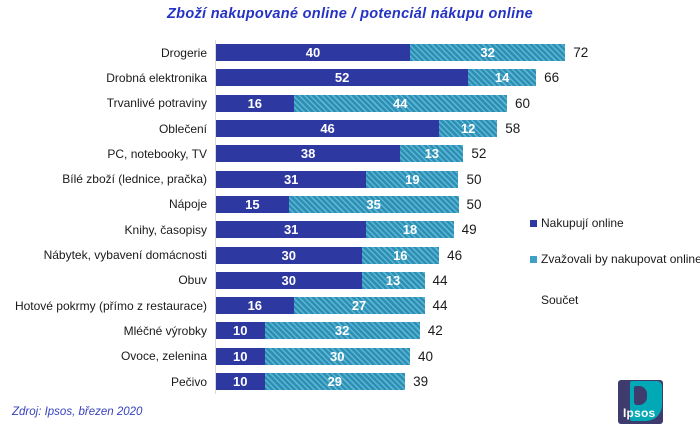  I want to click on total-value-label: 66, so click(552, 78).